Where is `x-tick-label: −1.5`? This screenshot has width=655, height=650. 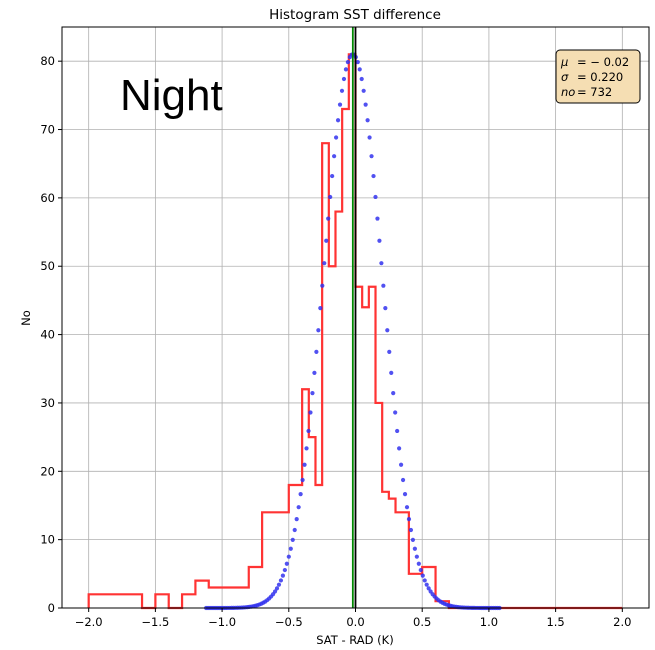 x-tick-label: −1.5 is located at coordinates (155, 622).